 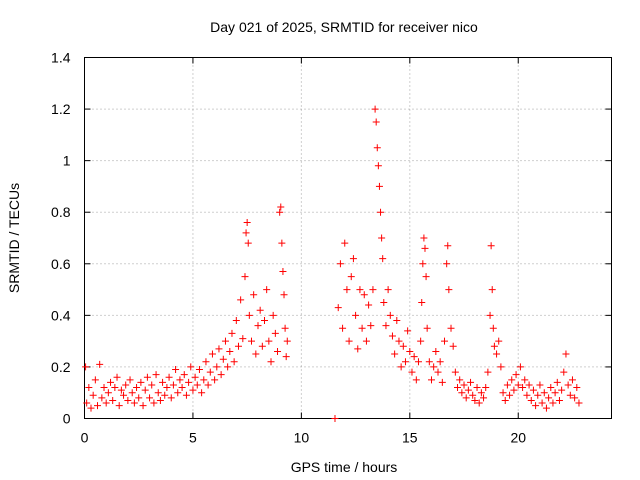 I want to click on x-axis-label: GPS time / hours, so click(x=344, y=467).